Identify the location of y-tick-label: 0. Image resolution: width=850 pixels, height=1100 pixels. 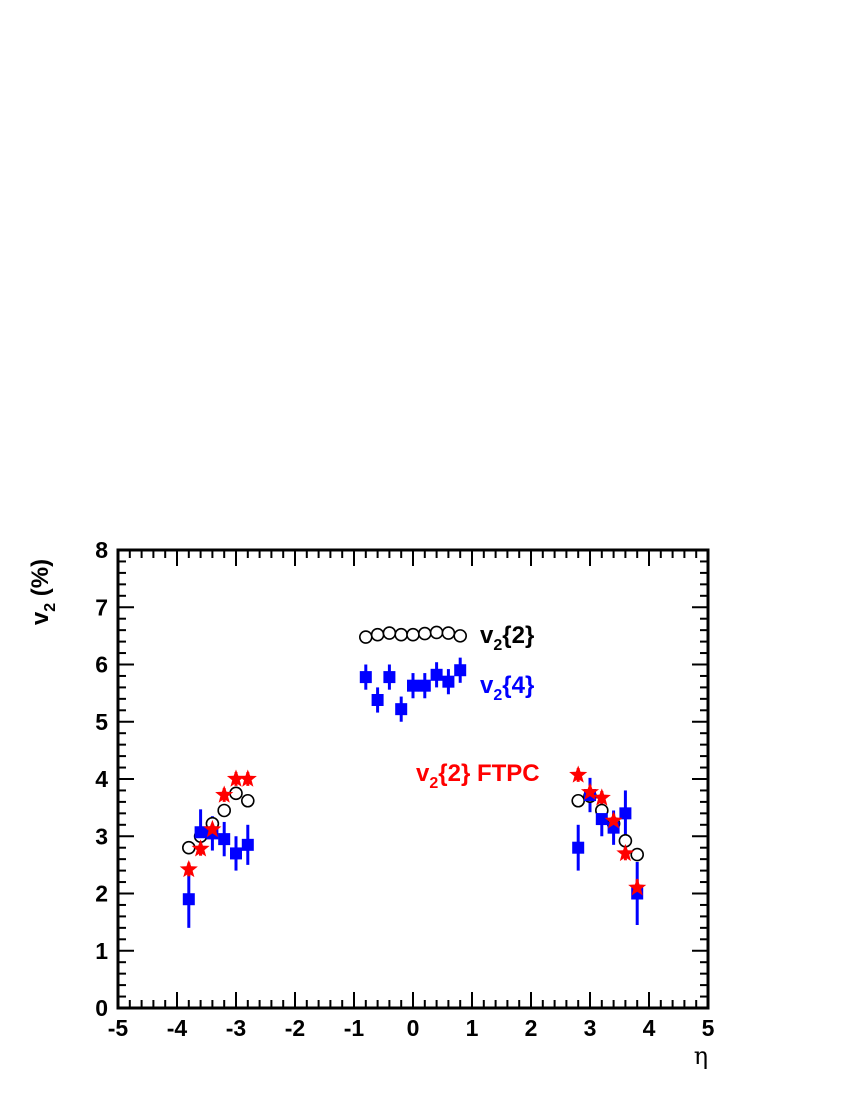
(101, 1008).